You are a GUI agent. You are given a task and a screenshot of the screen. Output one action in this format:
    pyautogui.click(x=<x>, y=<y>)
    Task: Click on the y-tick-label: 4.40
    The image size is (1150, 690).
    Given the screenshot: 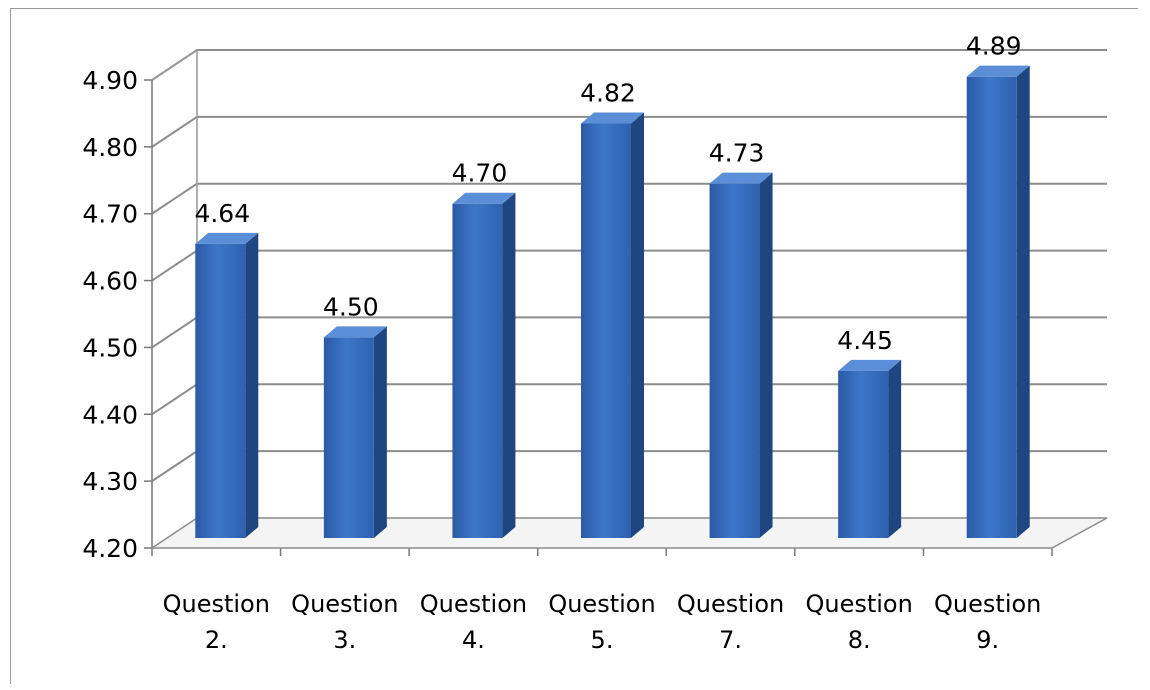 What is the action you would take?
    pyautogui.click(x=110, y=414)
    